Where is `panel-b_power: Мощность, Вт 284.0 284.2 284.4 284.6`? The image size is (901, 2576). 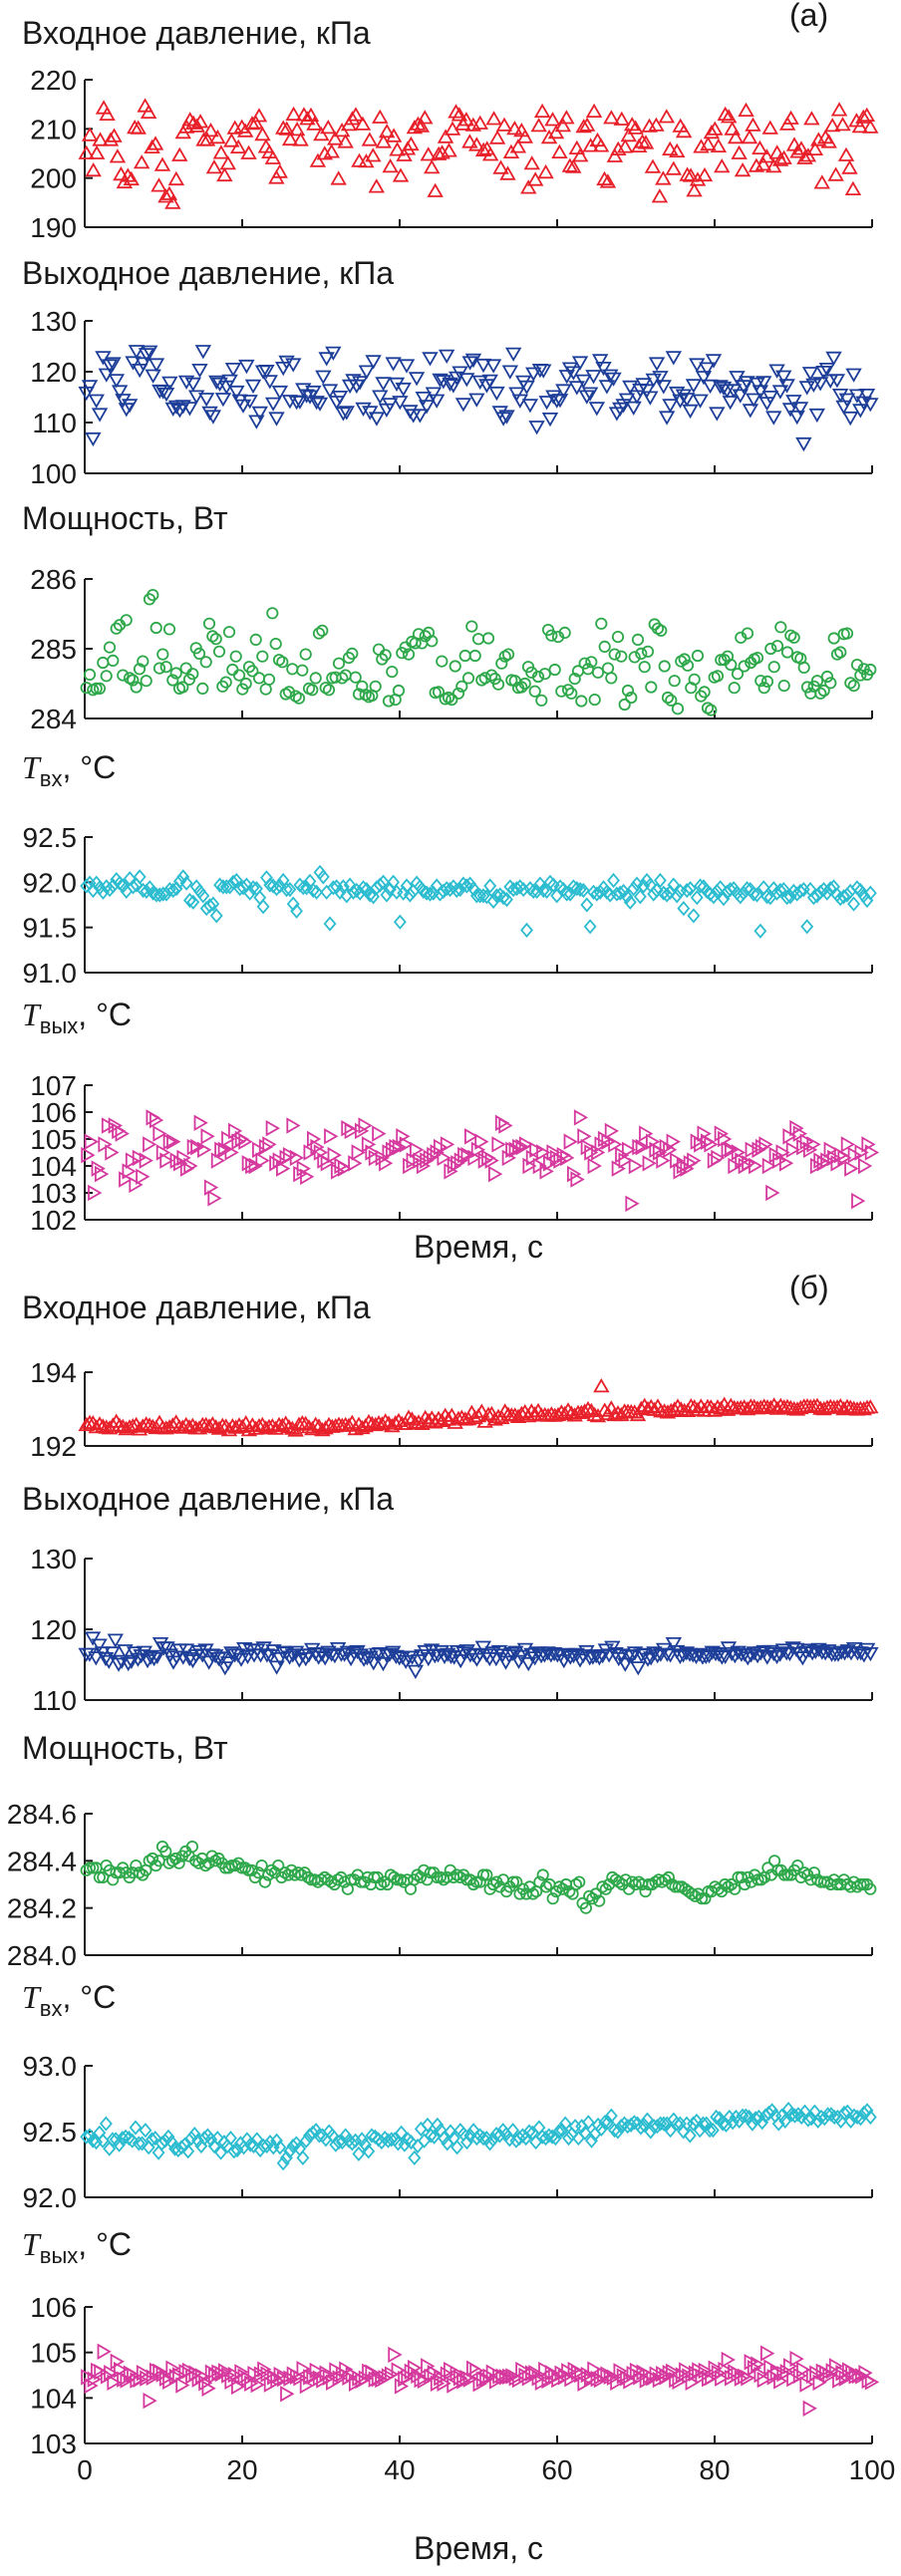 panel-b_power: Мощность, Вт 284.0 284.2 284.4 284.6 is located at coordinates (442, 1850).